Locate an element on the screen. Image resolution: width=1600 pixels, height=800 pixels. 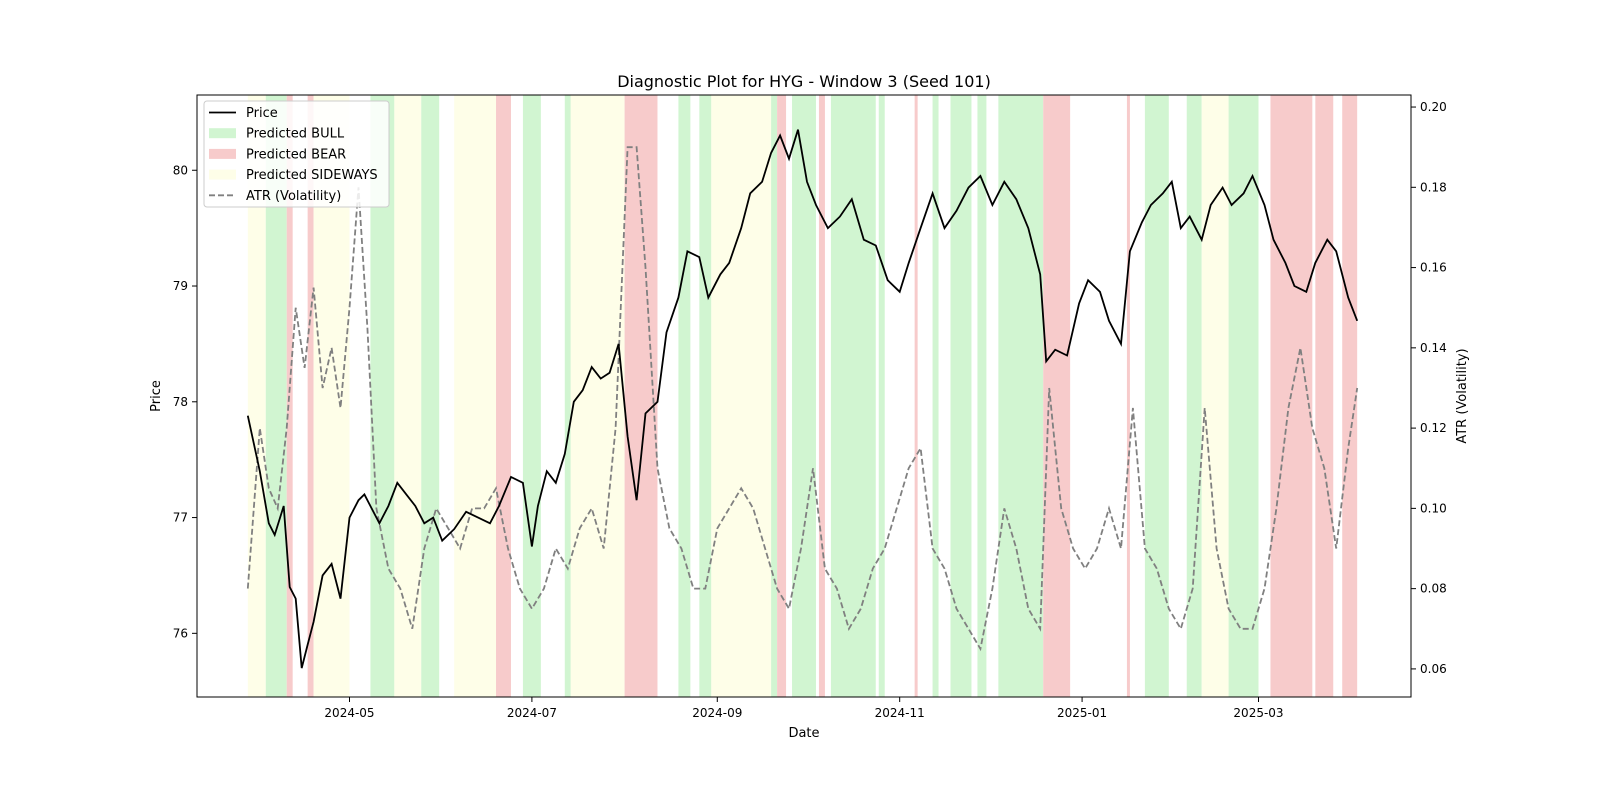
legend-box is located at coordinates (296, 154).